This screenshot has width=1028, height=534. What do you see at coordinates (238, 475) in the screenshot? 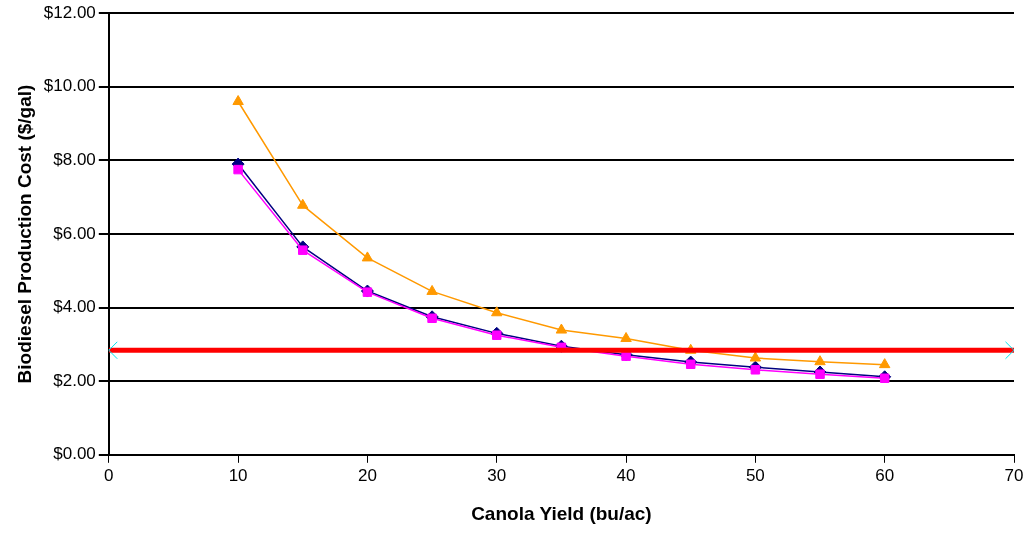
I see `x-tick-label: 10` at bounding box center [238, 475].